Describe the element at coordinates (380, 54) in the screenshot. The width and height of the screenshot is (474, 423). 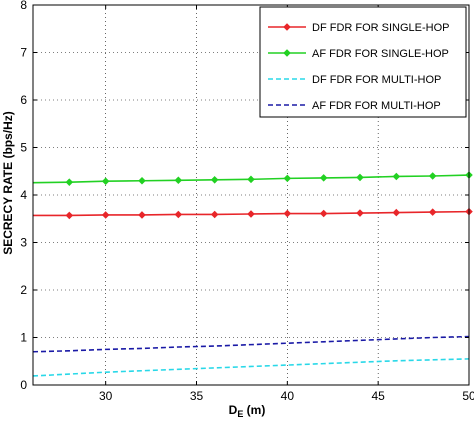
I see `legend-label-2: AF FDR FOR SINGLE-HOP` at that location.